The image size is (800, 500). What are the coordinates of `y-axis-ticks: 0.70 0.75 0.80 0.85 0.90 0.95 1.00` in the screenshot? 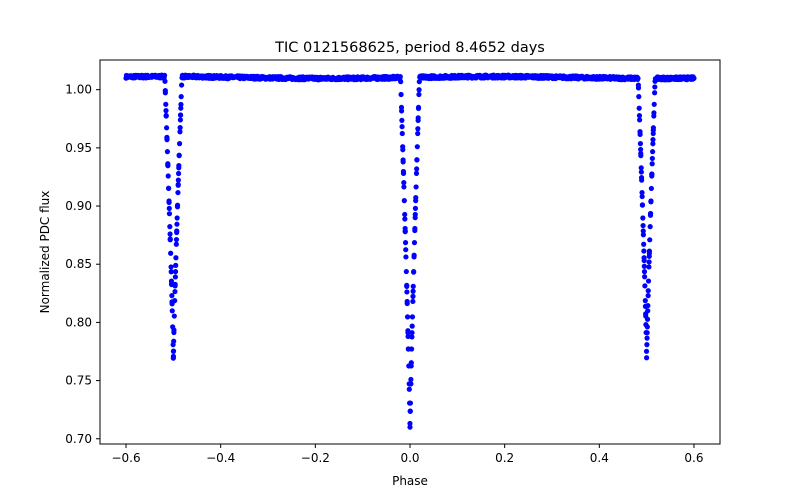 It's located at (82, 264).